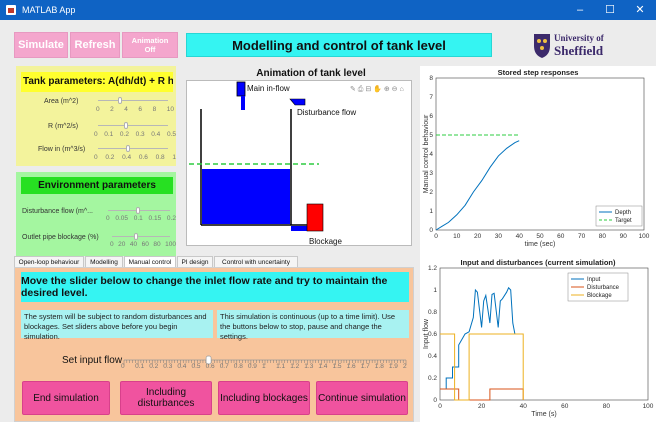 Image resolution: width=656 pixels, height=422 pixels. I want to click on main-inflow-pipe, so click(241, 89).